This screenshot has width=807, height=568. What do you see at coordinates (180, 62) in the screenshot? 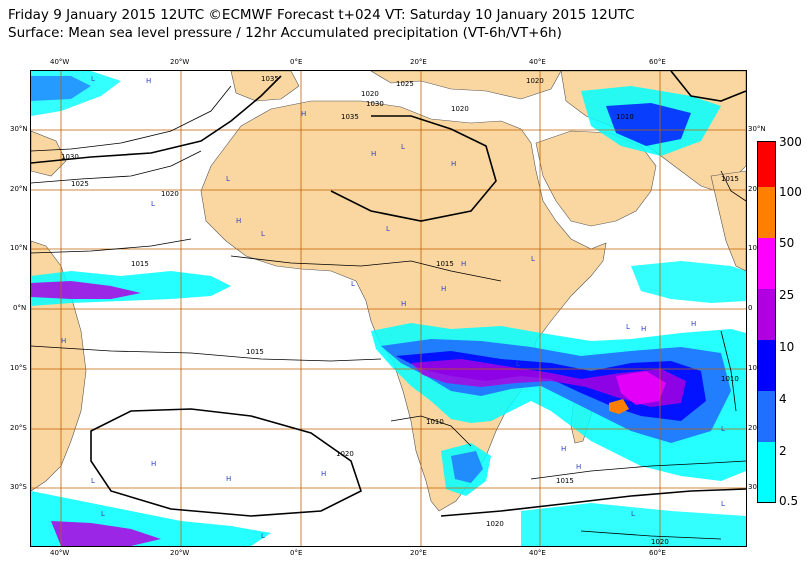
I see `lon-label-20w: 20°W` at bounding box center [180, 62].